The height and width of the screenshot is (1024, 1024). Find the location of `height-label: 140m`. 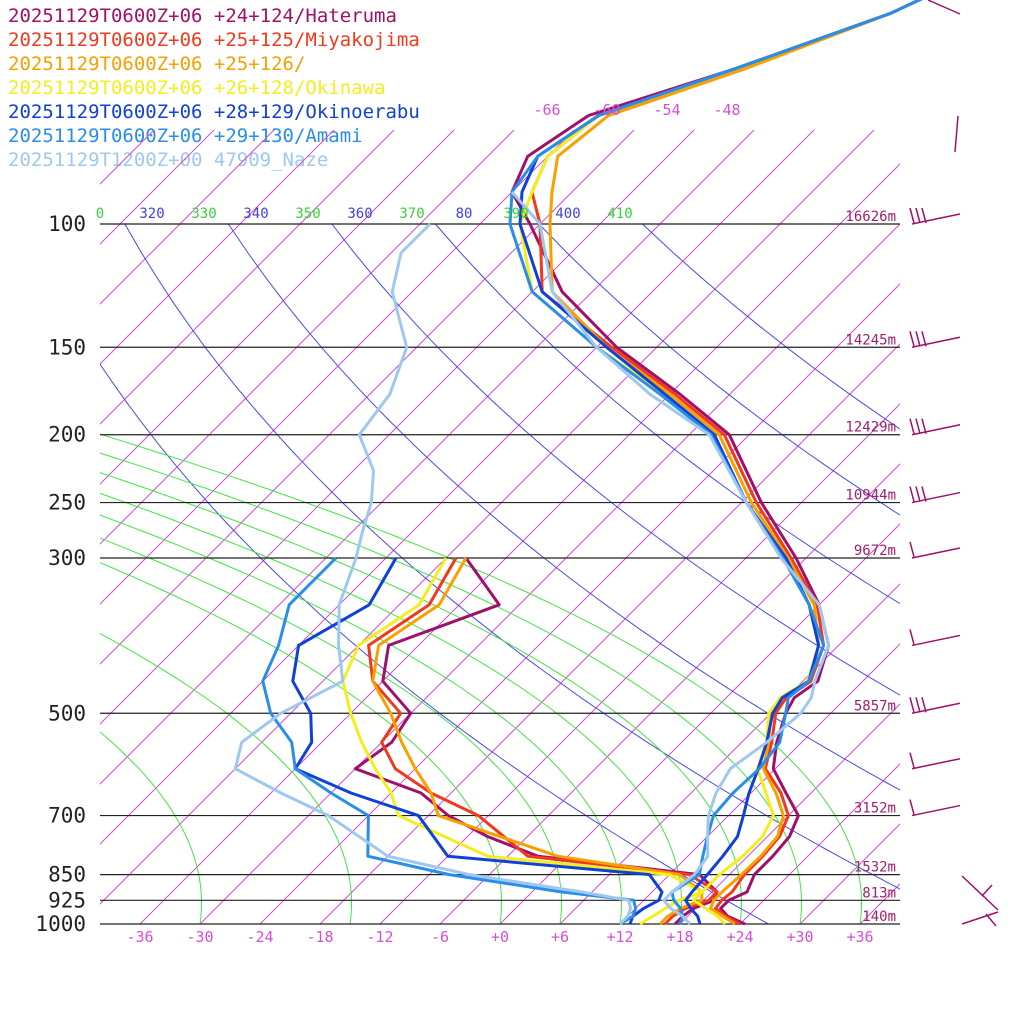

height-label: 140m is located at coordinates (879, 917).